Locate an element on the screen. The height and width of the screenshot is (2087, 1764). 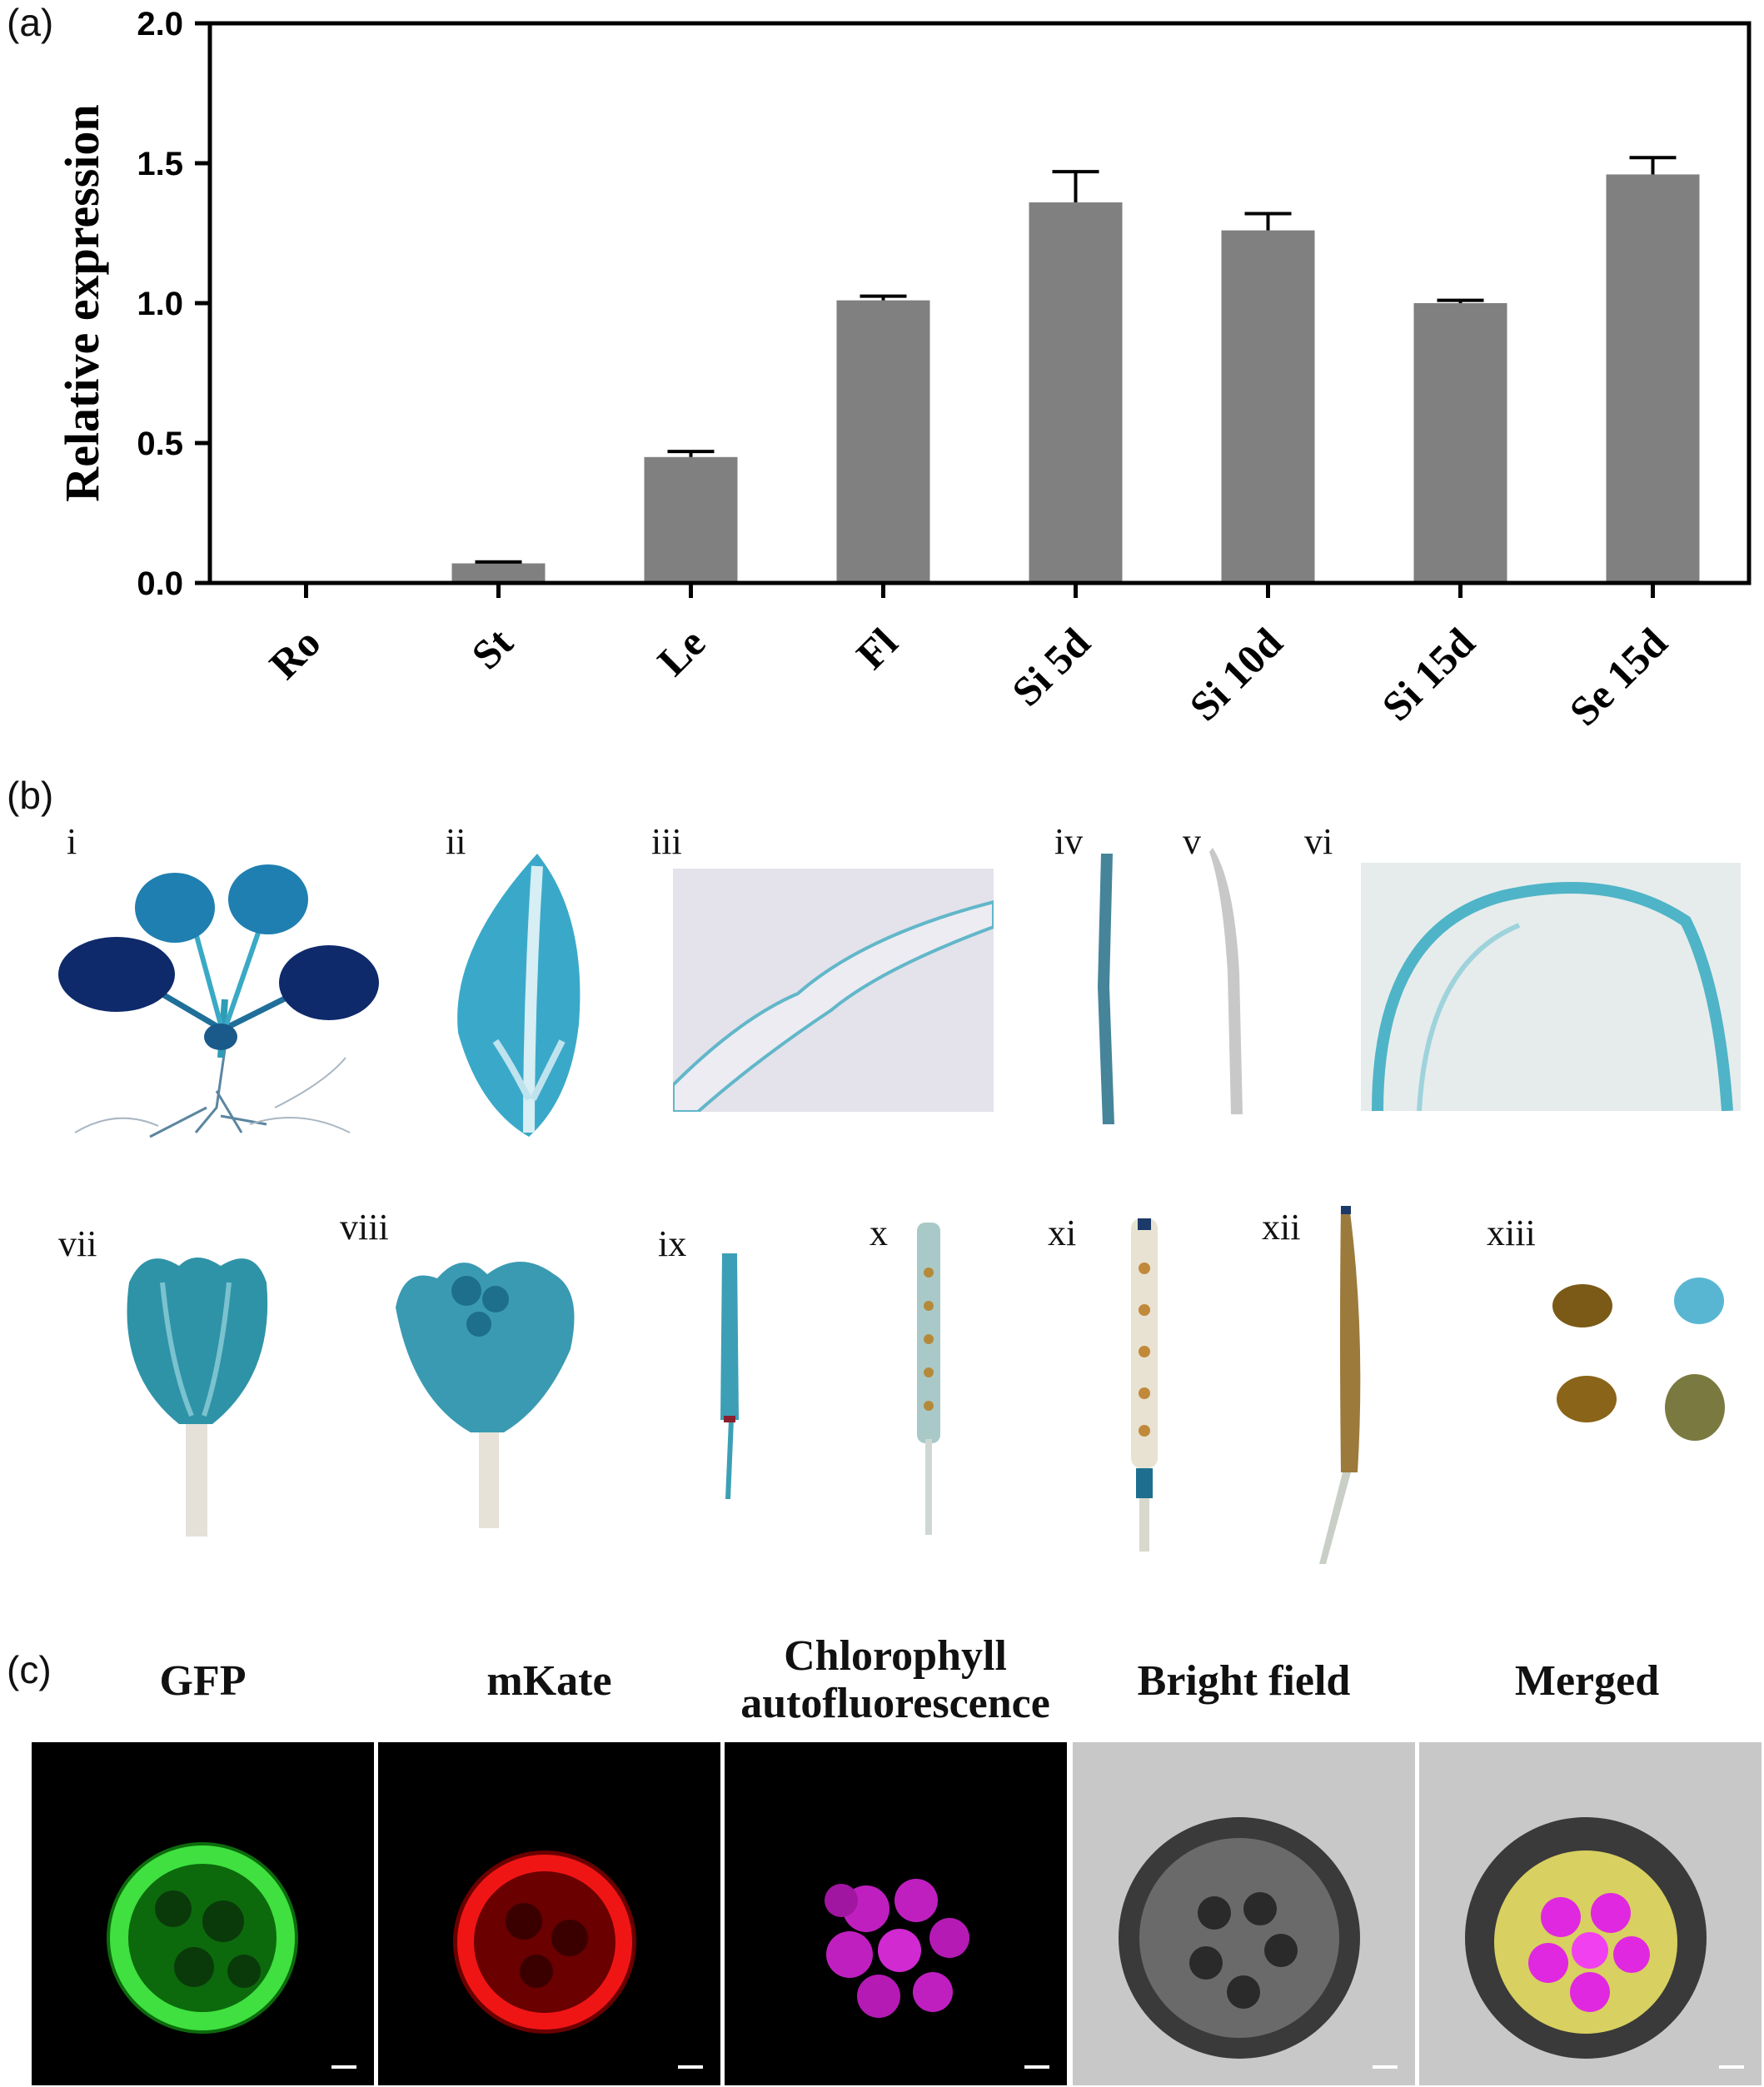
label-xii: xii is located at coordinates (1281, 1227).